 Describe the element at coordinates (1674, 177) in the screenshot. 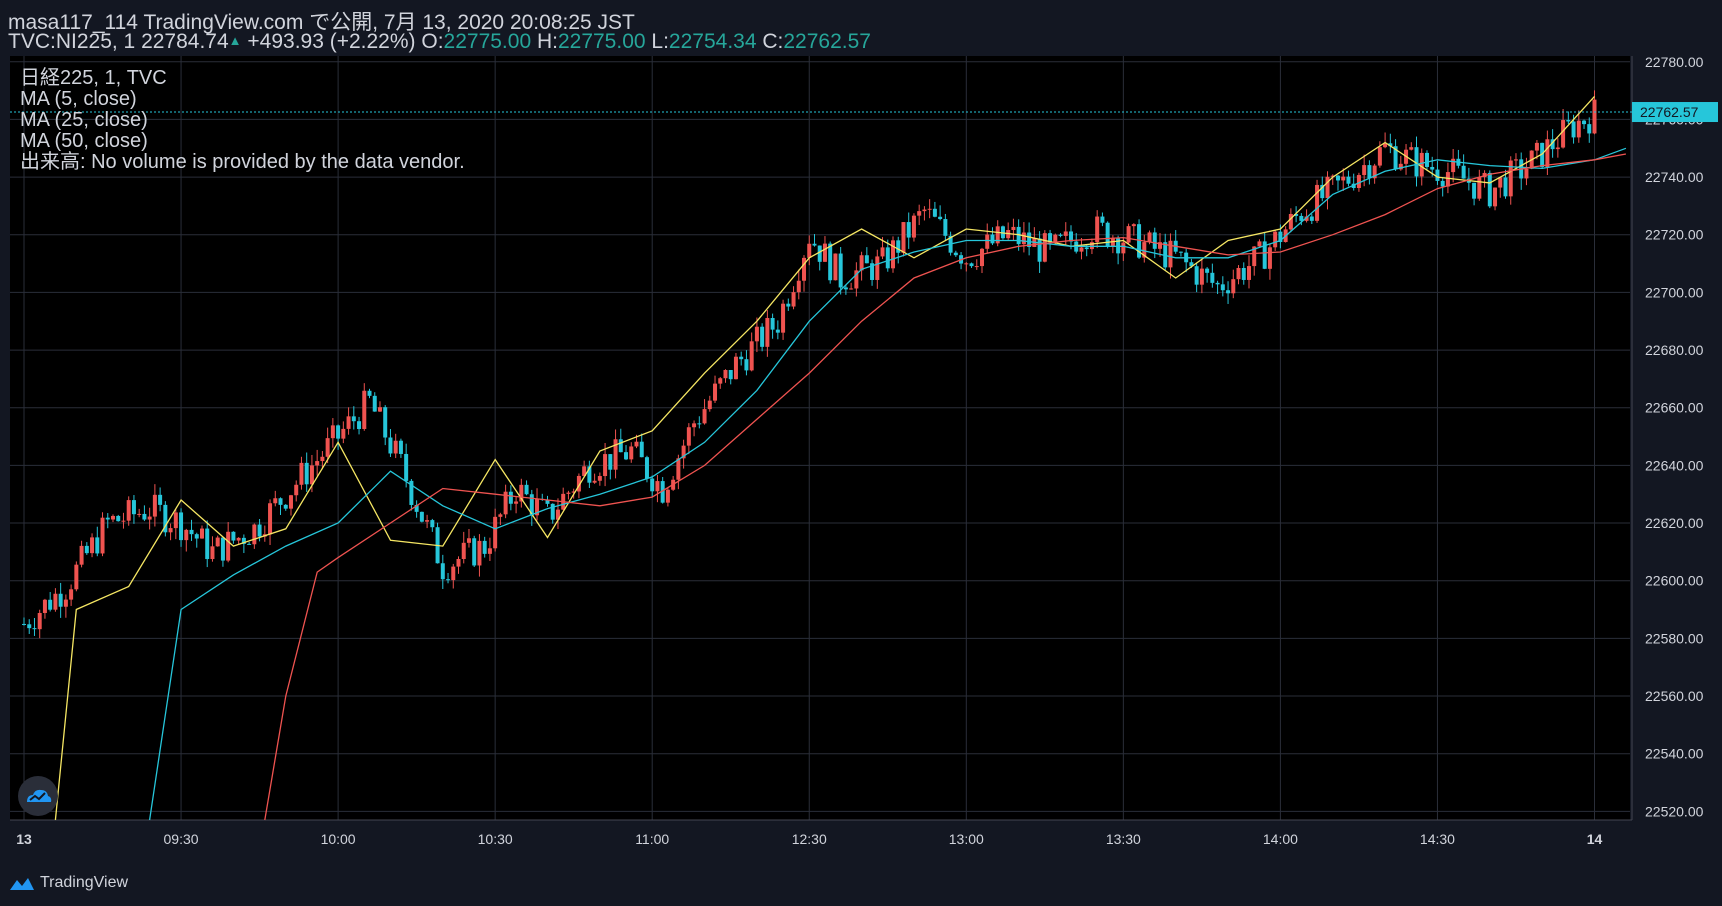

I see `y-tick-label: 22740.00` at that location.